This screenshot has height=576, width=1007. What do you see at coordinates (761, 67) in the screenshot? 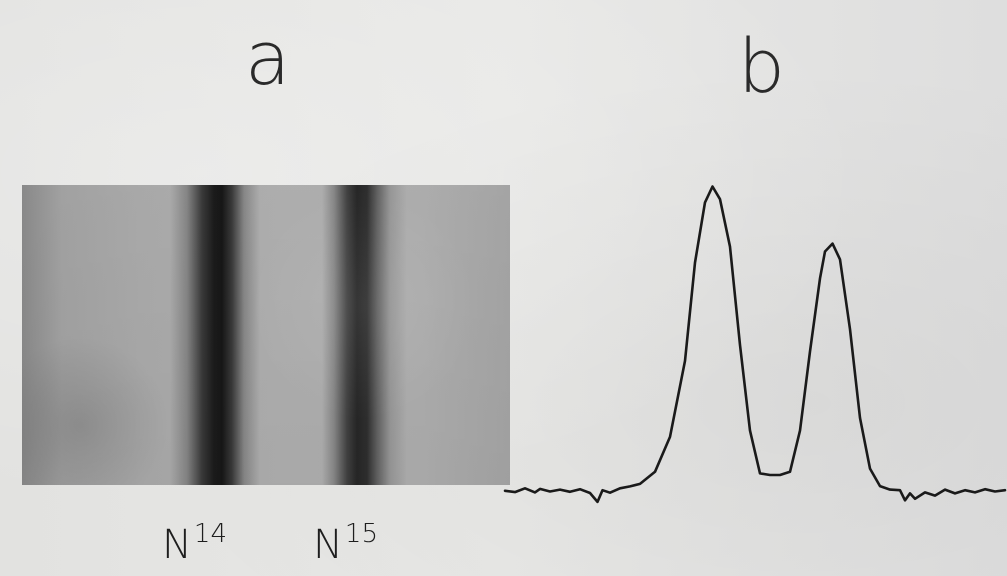
I see `panel-b-label: b` at bounding box center [761, 67].